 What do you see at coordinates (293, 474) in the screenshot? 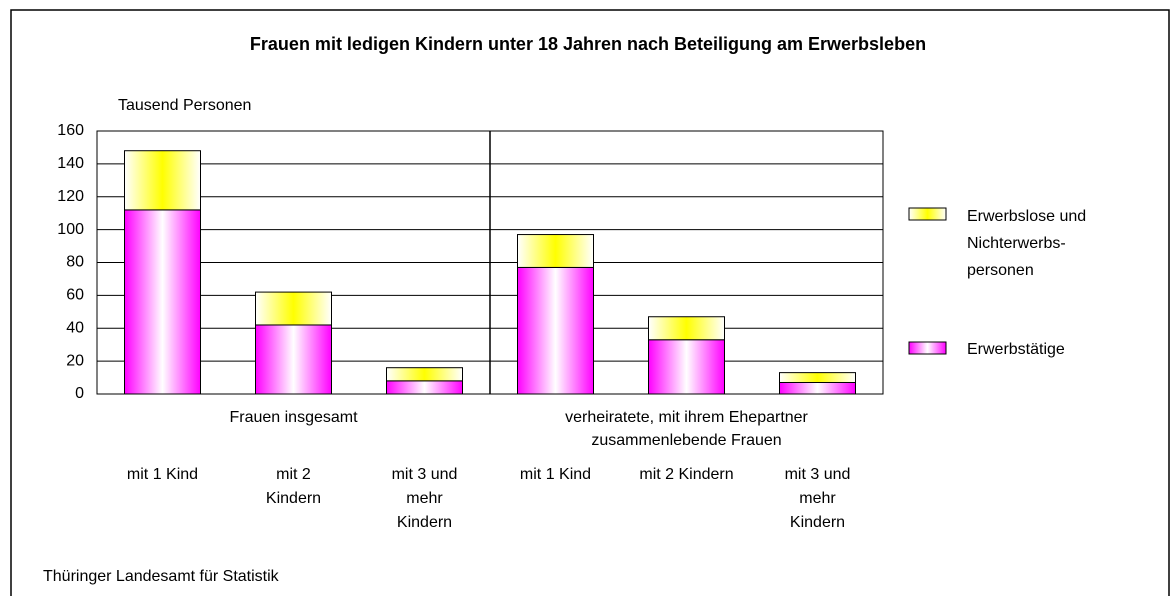
I see `x-tick-label: mit 2` at bounding box center [293, 474].